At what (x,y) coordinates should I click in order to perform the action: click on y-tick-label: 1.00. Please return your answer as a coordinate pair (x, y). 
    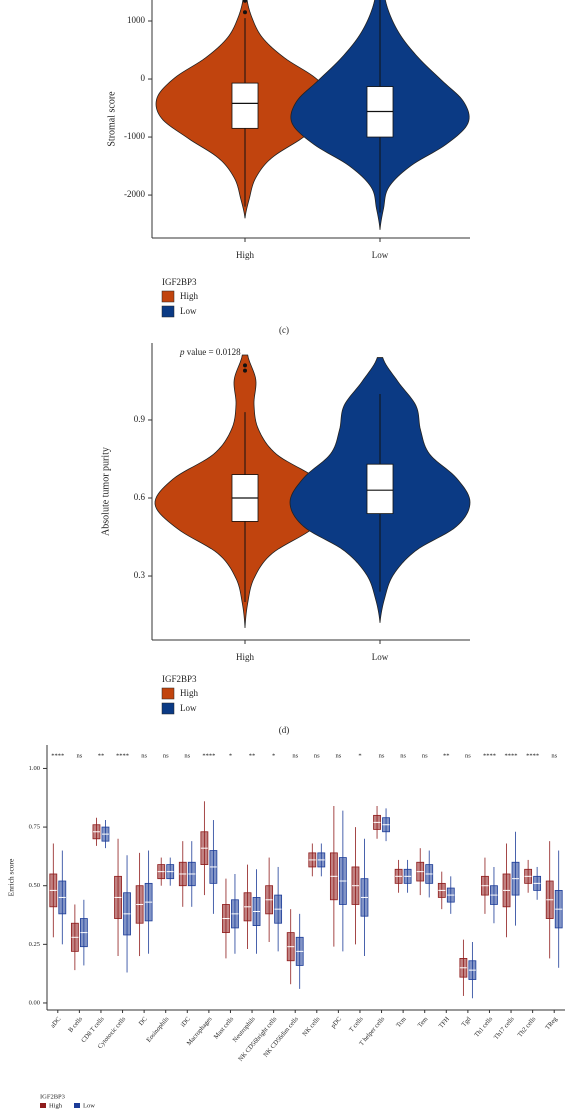
    Looking at the image, I should click on (34, 768).